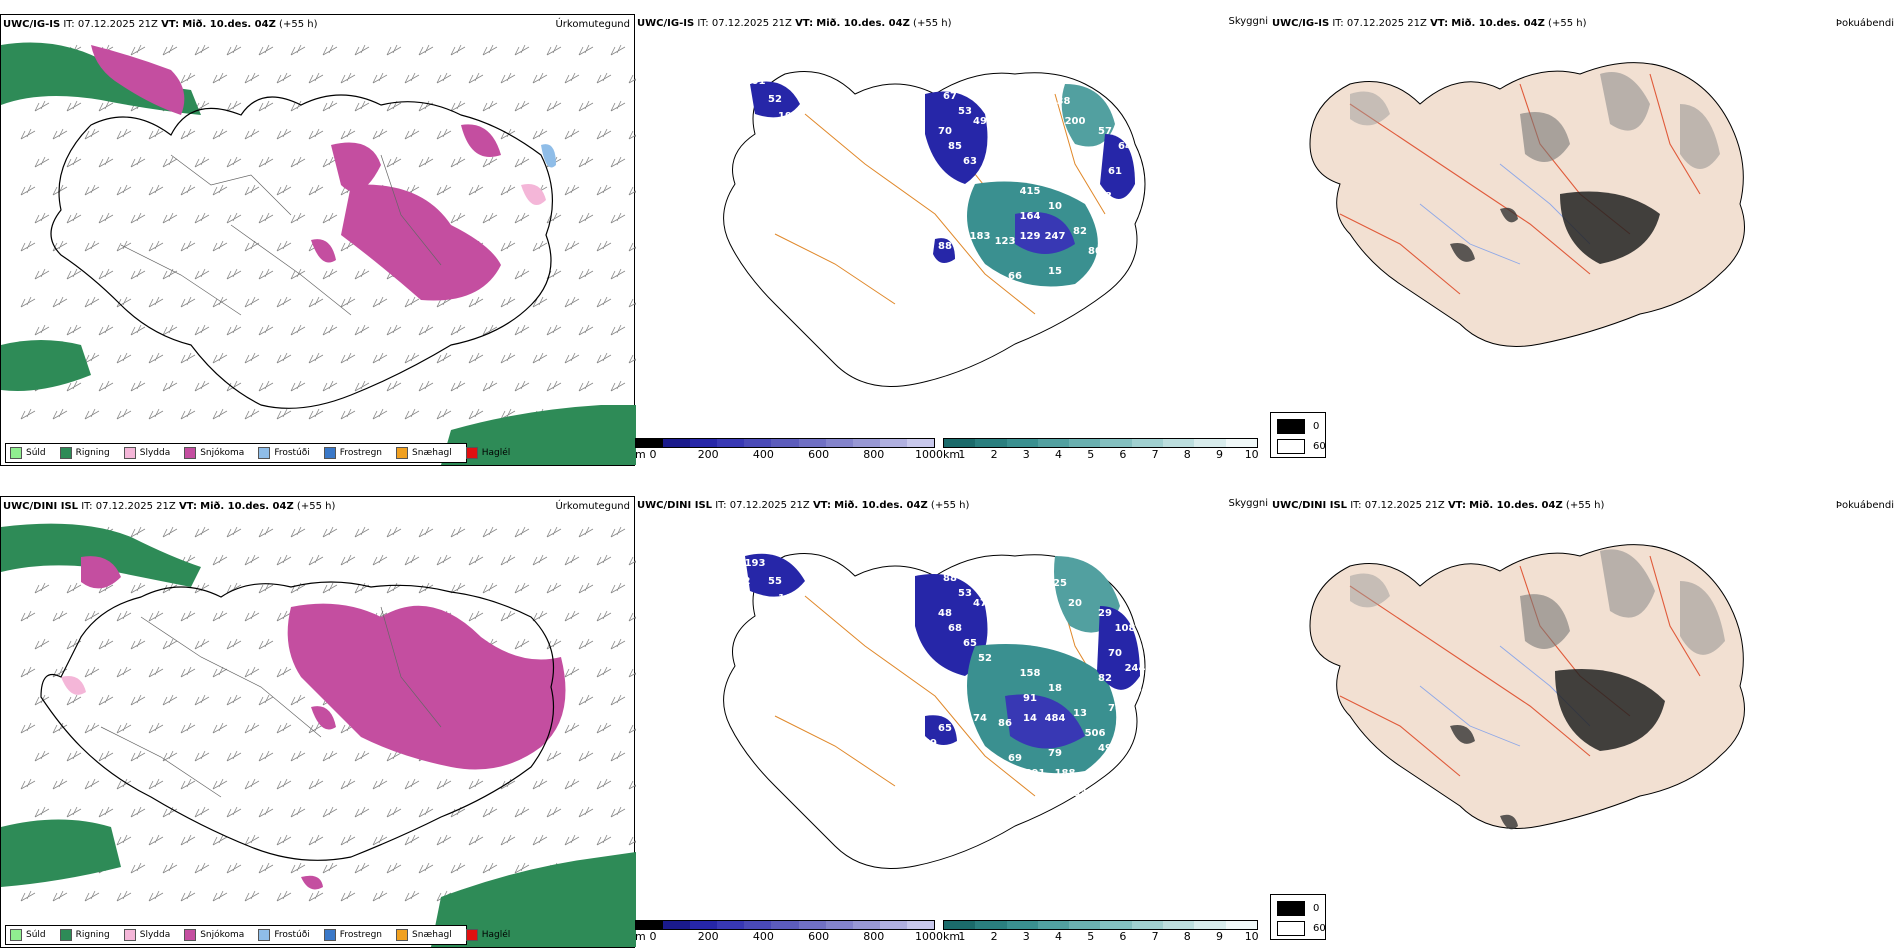 This screenshot has width=1900, height=950. Describe the element at coordinates (965, 111) in the screenshot. I see `cloud-height-label: 53` at that location.